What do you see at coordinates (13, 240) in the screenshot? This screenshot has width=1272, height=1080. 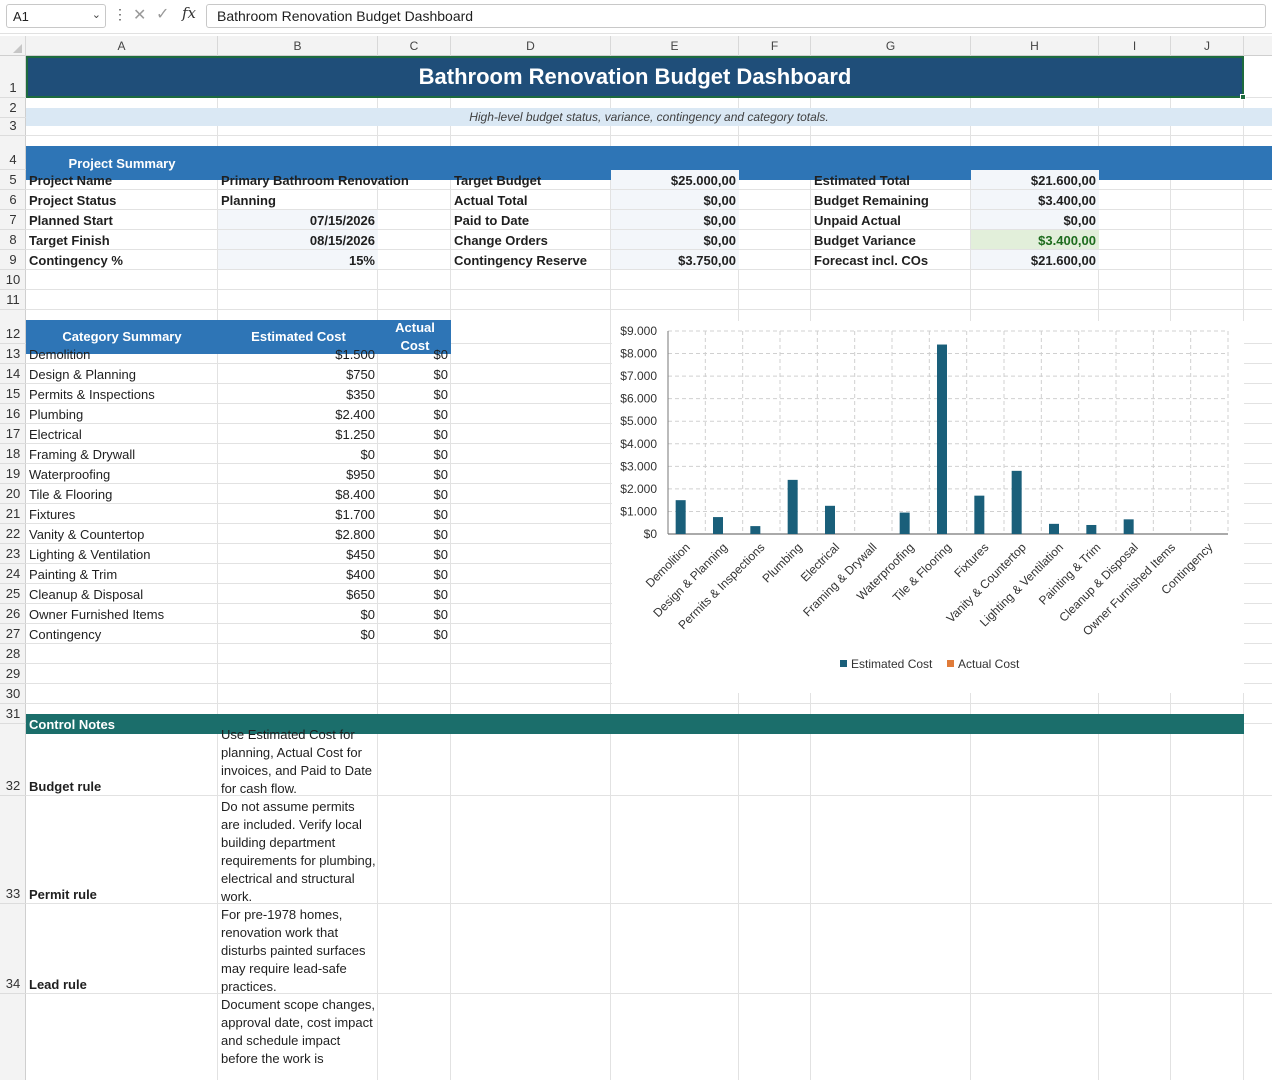 I see `row-header-8: 8` at bounding box center [13, 240].